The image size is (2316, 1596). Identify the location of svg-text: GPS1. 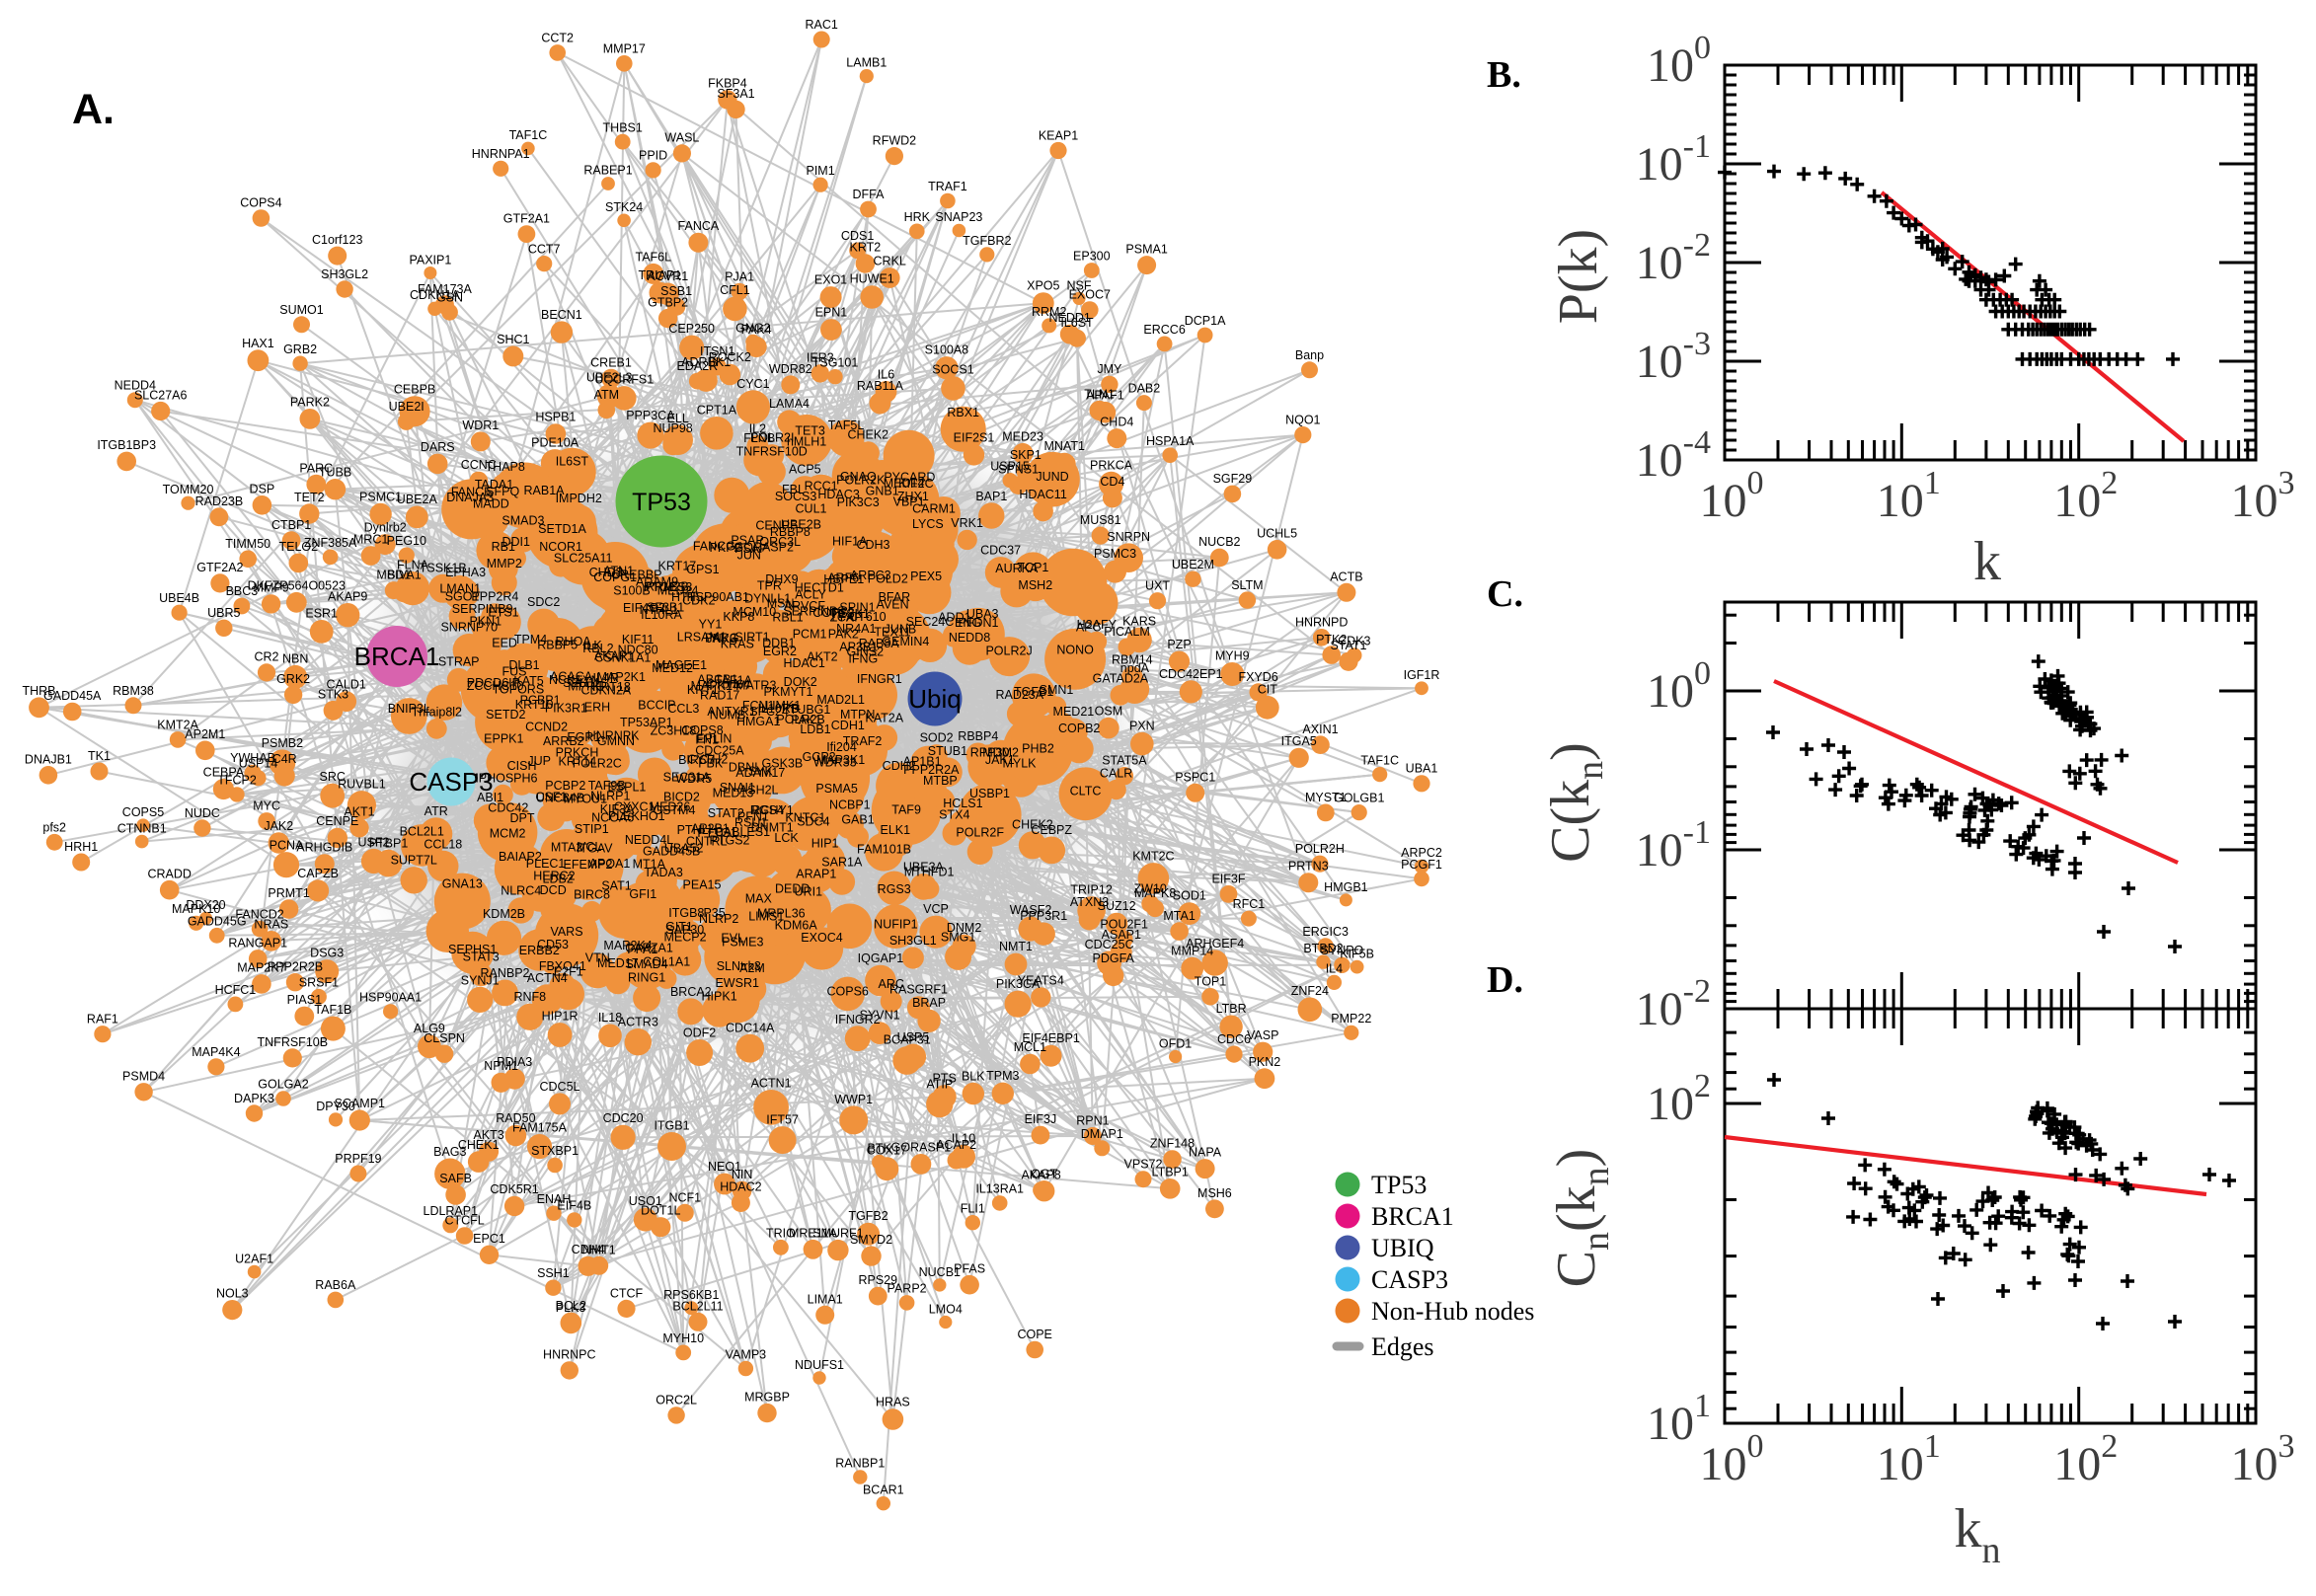
(702, 569).